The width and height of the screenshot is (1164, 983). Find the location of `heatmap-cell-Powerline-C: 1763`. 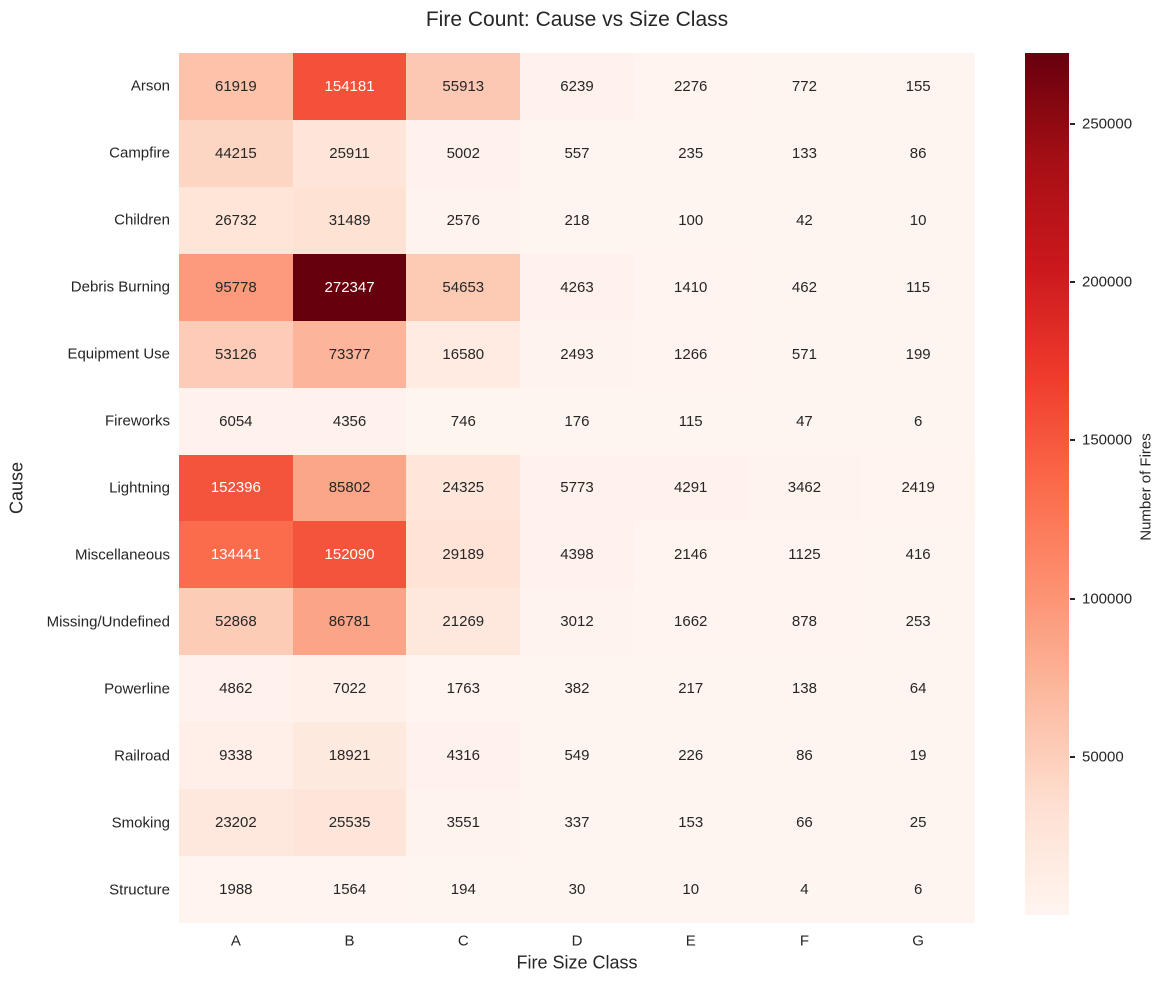

heatmap-cell-Powerline-C: 1763 is located at coordinates (463, 689).